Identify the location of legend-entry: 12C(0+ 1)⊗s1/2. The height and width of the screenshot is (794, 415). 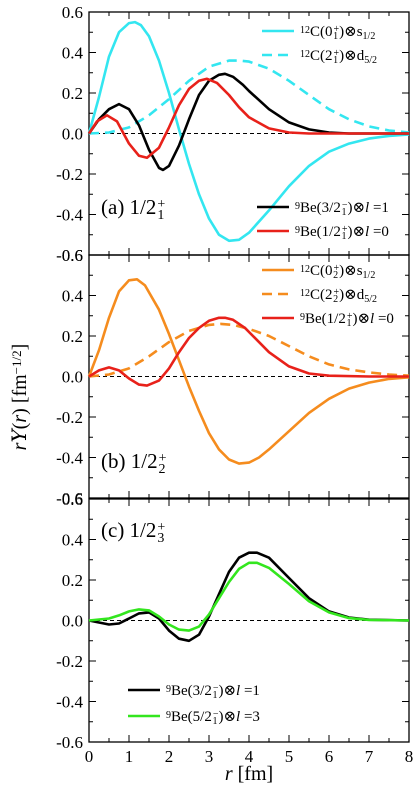
(337, 33).